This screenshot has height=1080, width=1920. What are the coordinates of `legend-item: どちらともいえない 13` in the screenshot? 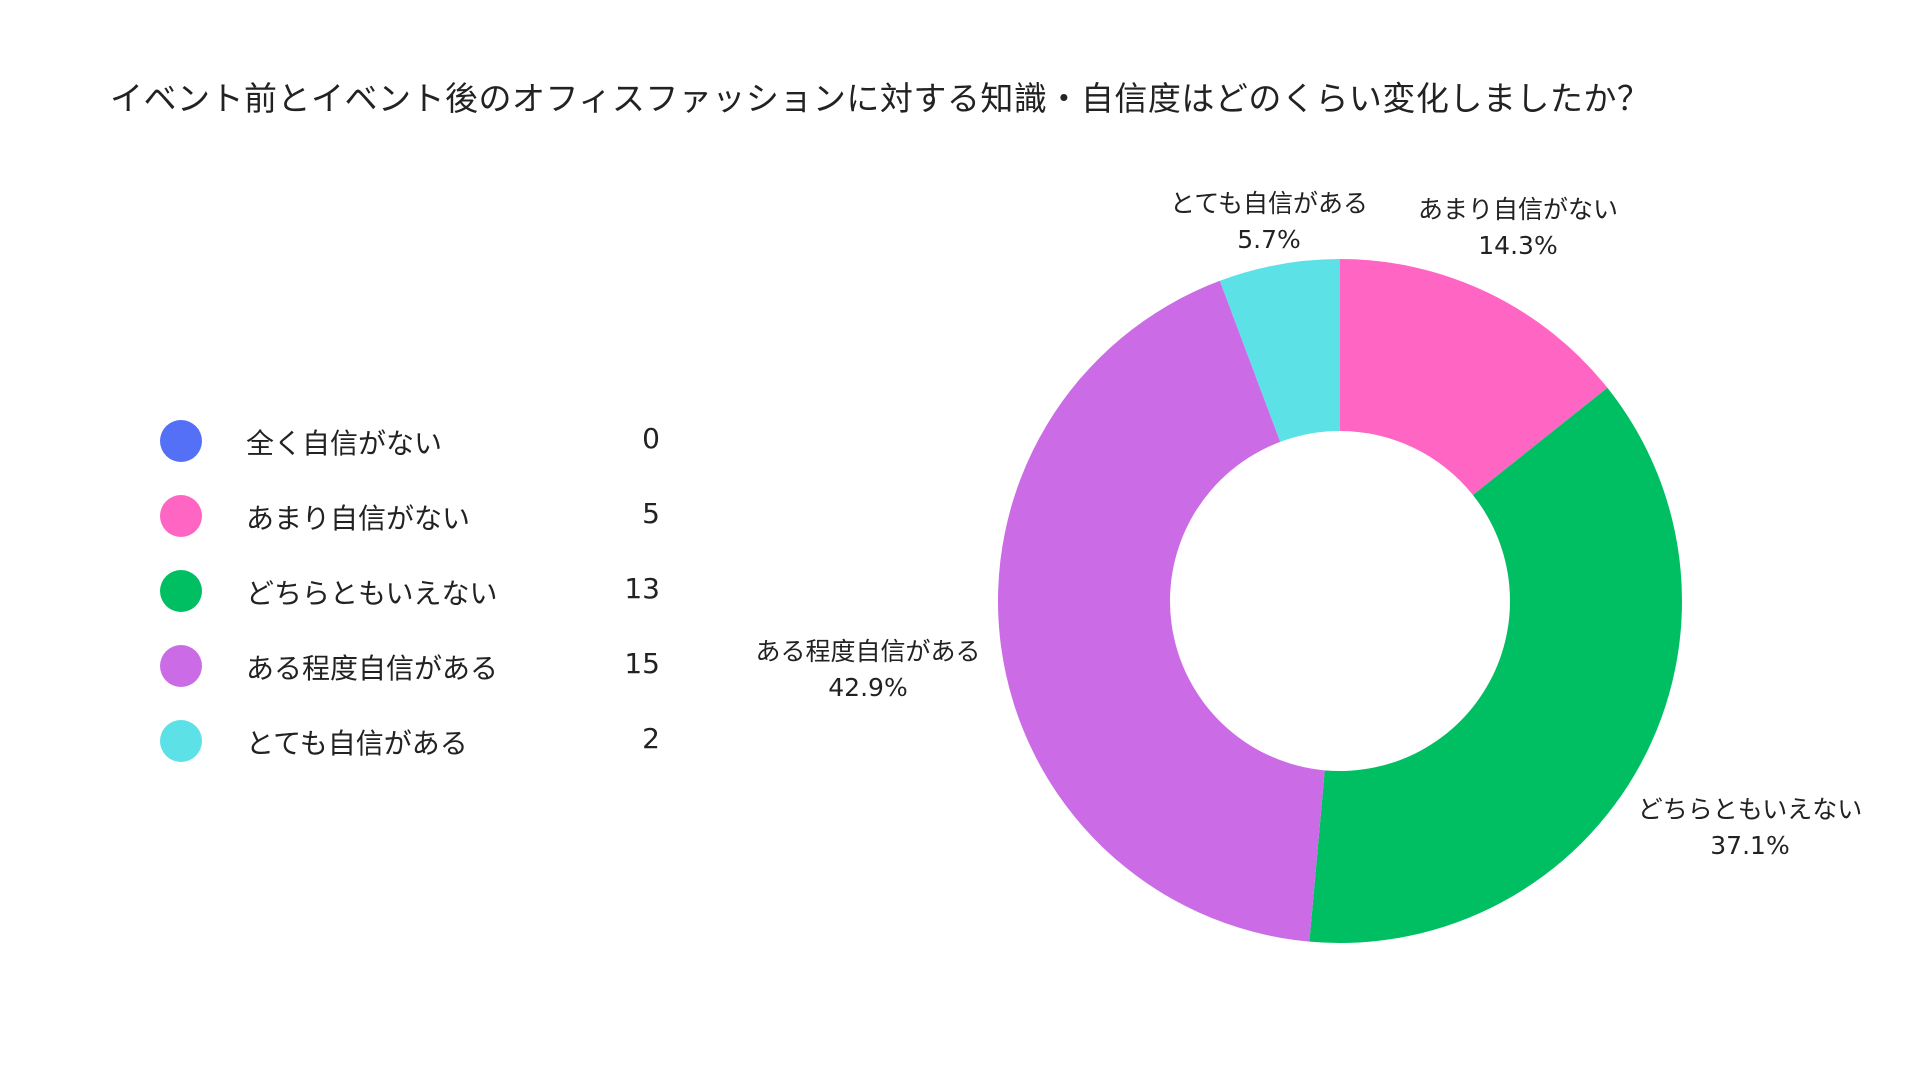 It's located at (410, 607).